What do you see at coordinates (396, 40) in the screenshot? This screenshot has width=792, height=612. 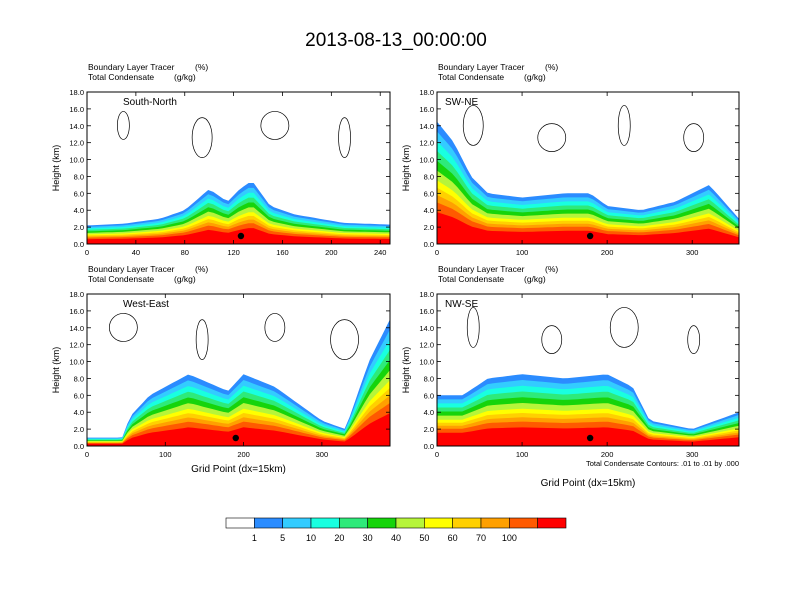 I see `figure-title: 2013-08-13_00:00:00` at bounding box center [396, 40].